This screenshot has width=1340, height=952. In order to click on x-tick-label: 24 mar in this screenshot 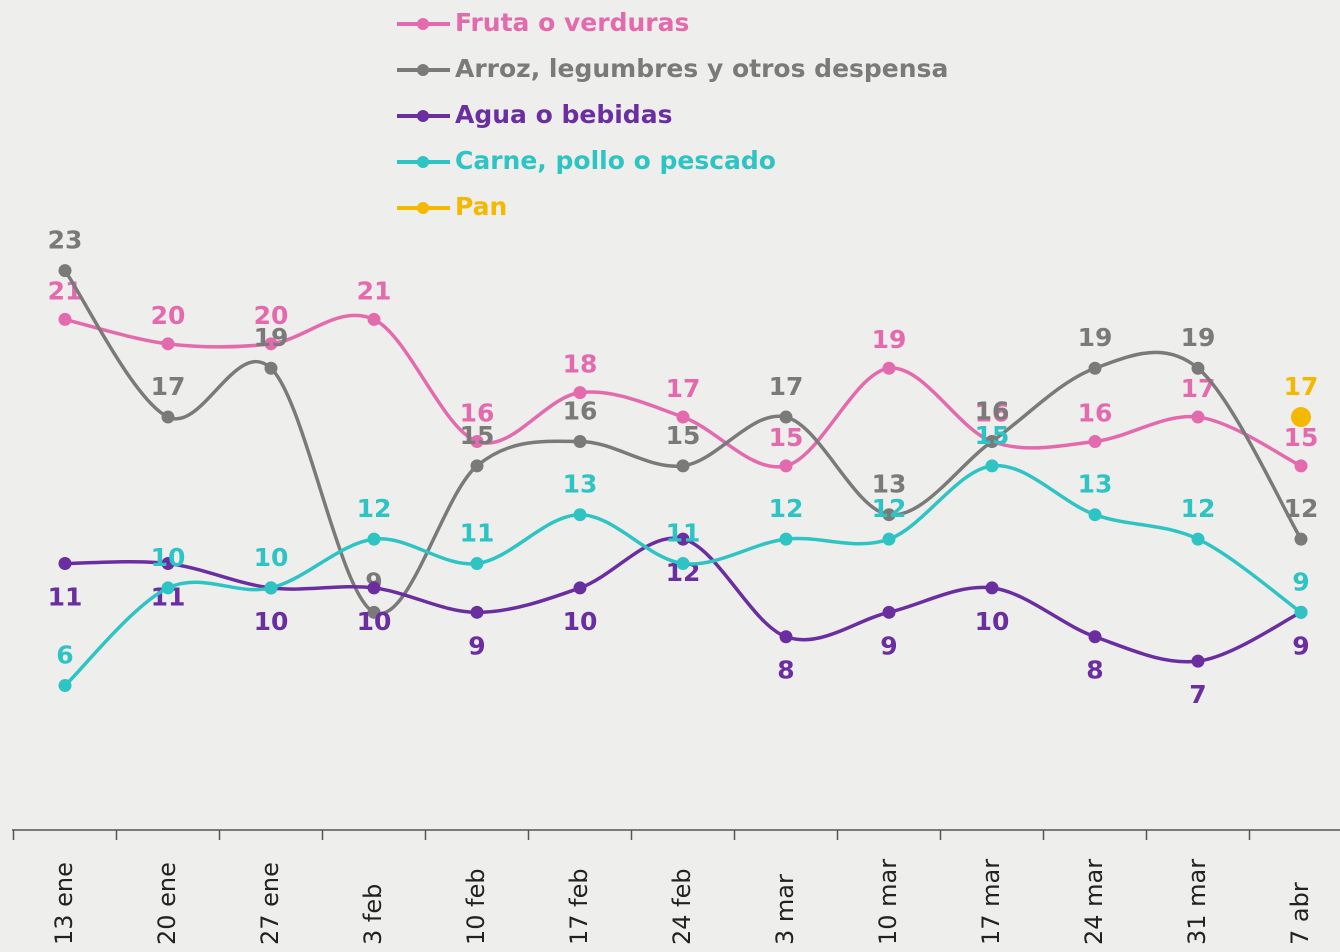, I will do `click(1094, 902)`.